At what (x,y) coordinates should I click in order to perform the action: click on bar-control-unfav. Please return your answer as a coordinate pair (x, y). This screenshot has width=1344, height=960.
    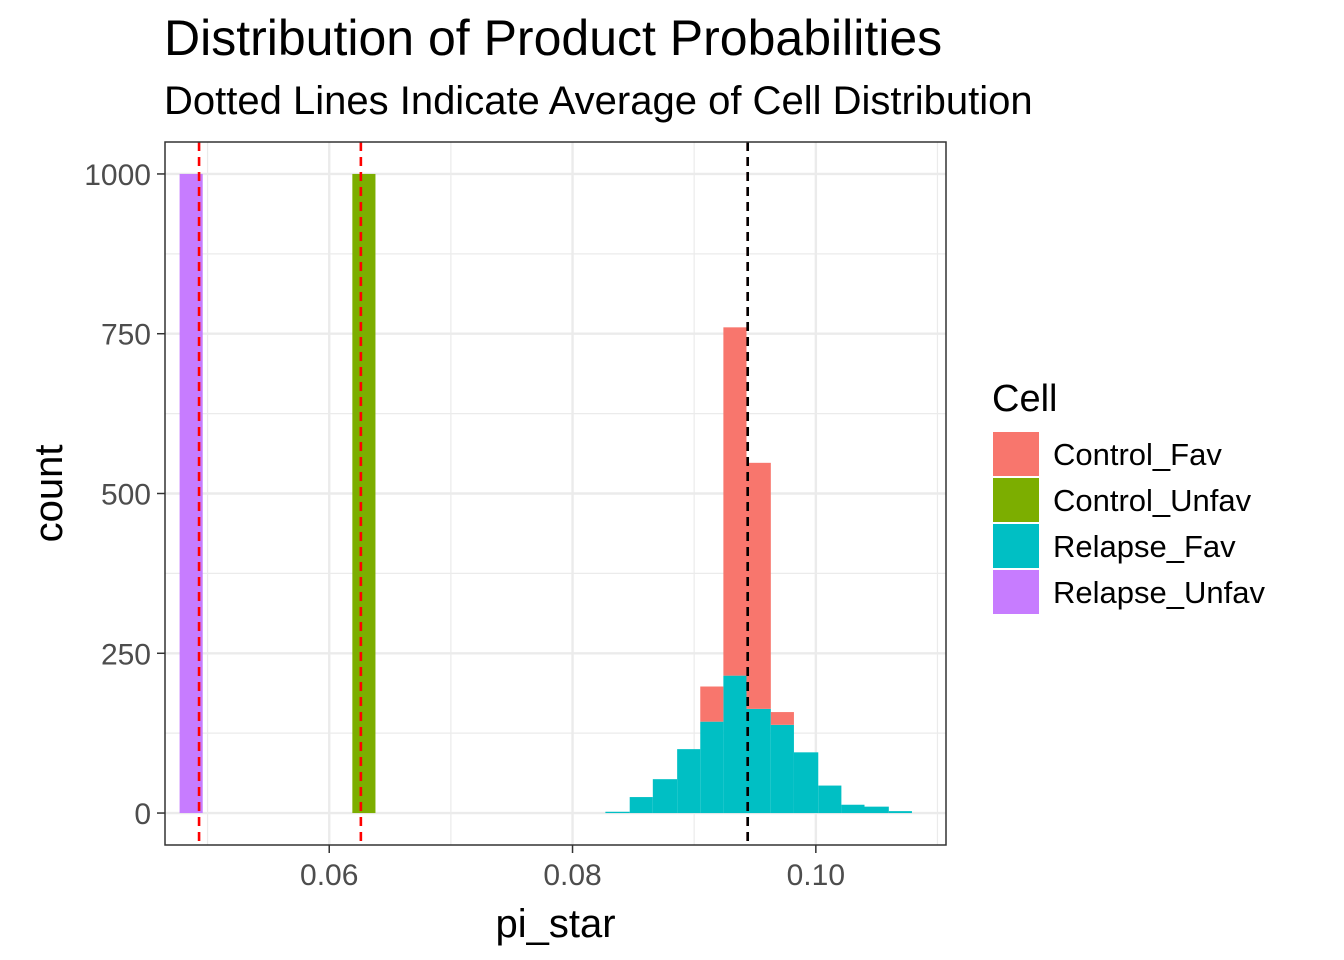
    Looking at the image, I should click on (364, 493).